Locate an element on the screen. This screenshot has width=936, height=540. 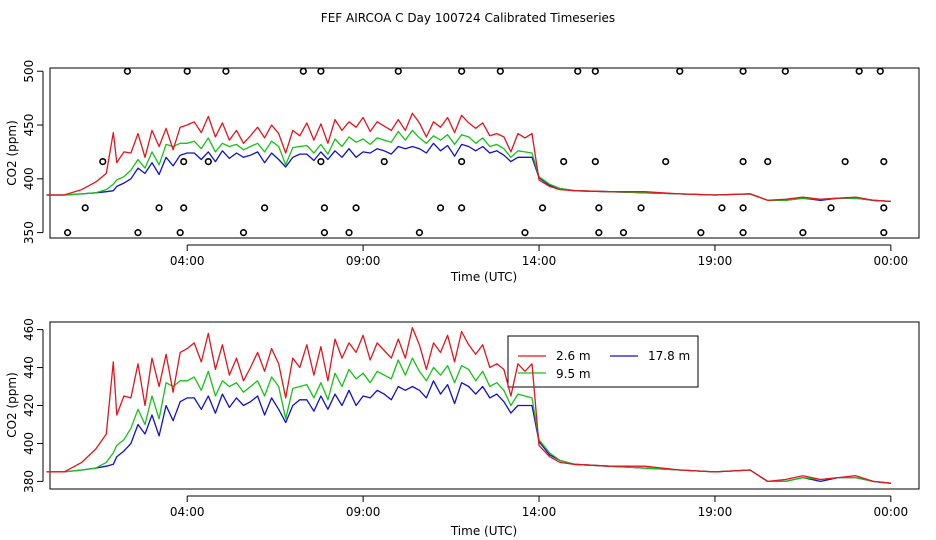
top-x-tick-label: 09:00 is located at coordinates (363, 261).